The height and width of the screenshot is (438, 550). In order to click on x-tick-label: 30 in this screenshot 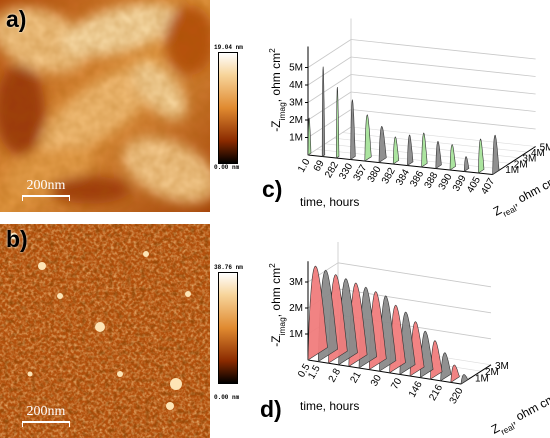, I will do `click(376, 381)`.